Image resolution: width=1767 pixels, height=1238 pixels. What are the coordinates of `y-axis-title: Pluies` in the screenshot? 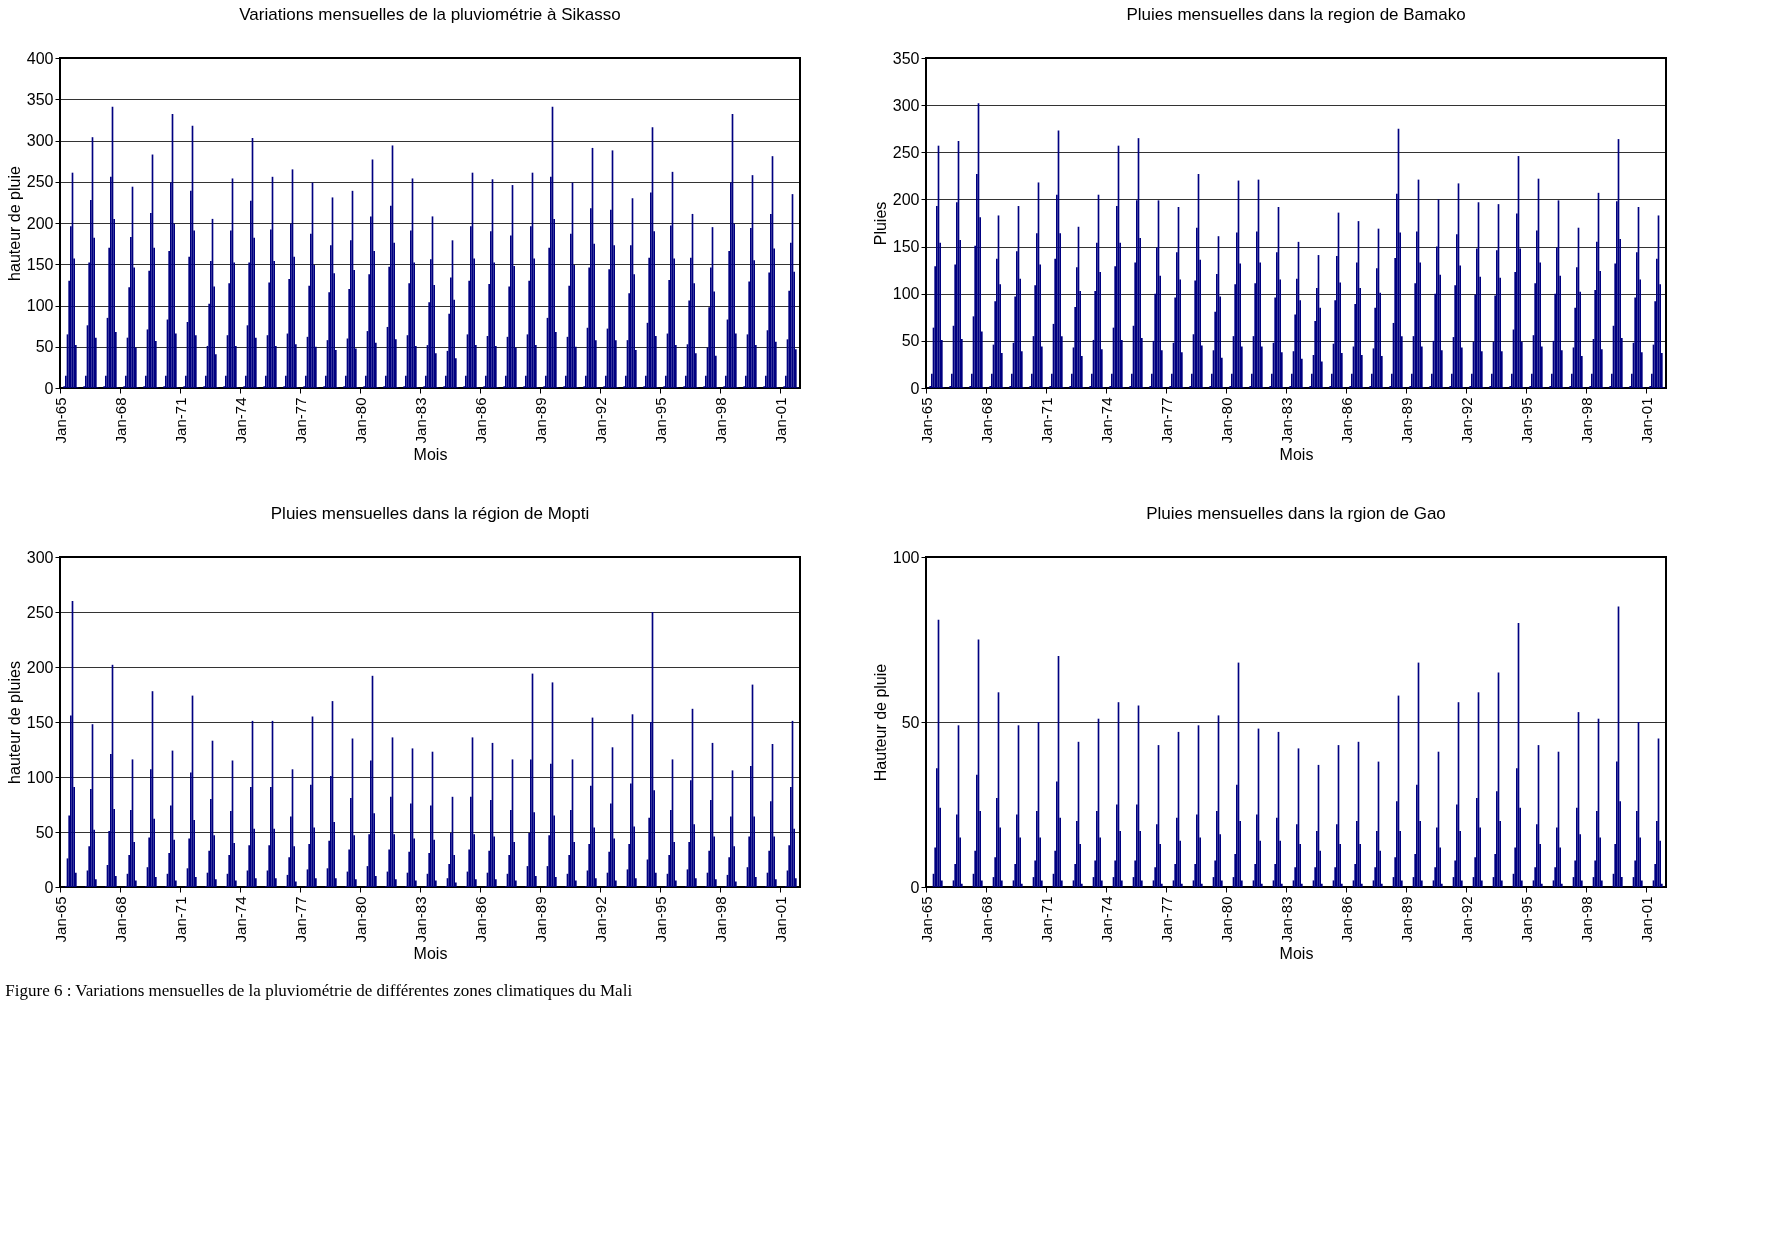 It's located at (880, 223).